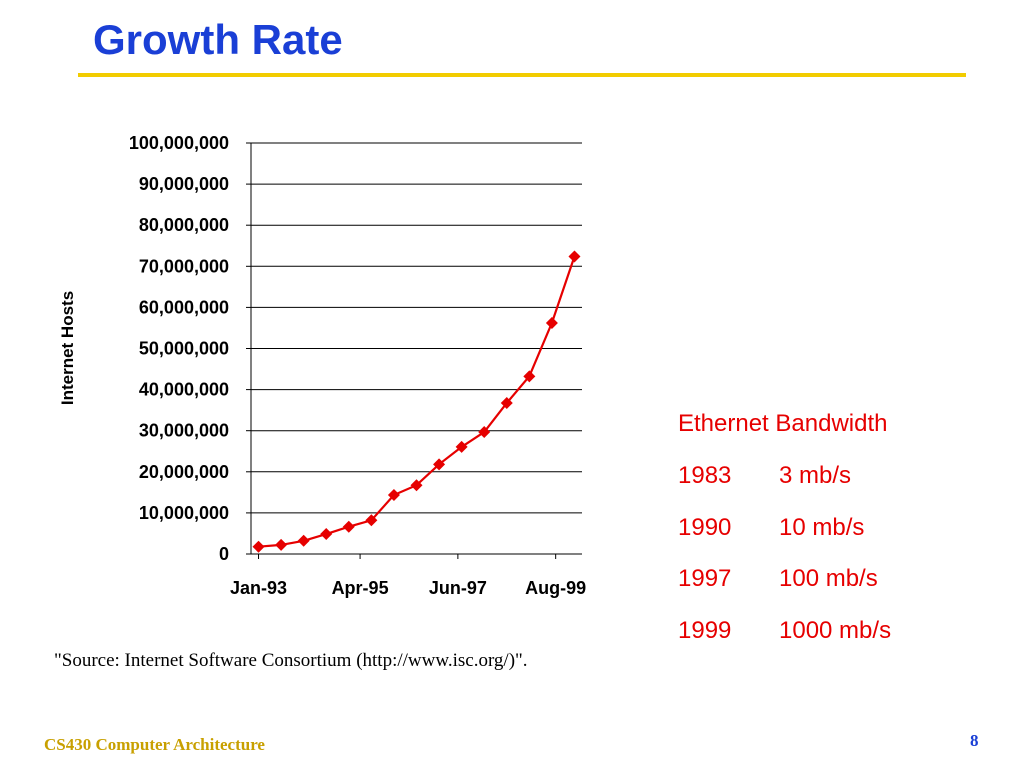 Image resolution: width=1024 pixels, height=768 pixels. Describe the element at coordinates (408, 588) in the screenshot. I see `x-tick-labels: Jan-93 Apr-95 Jun-97 Aug-99` at that location.